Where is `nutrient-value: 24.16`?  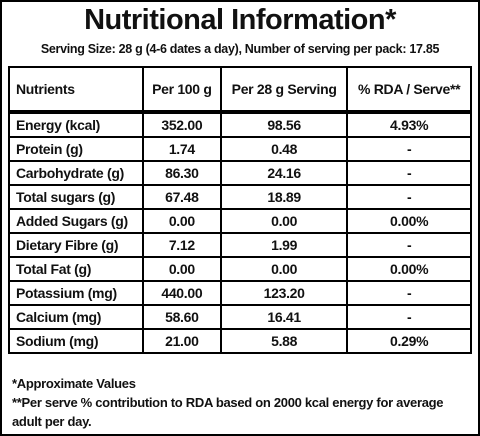 nutrient-value: 24.16 is located at coordinates (284, 173).